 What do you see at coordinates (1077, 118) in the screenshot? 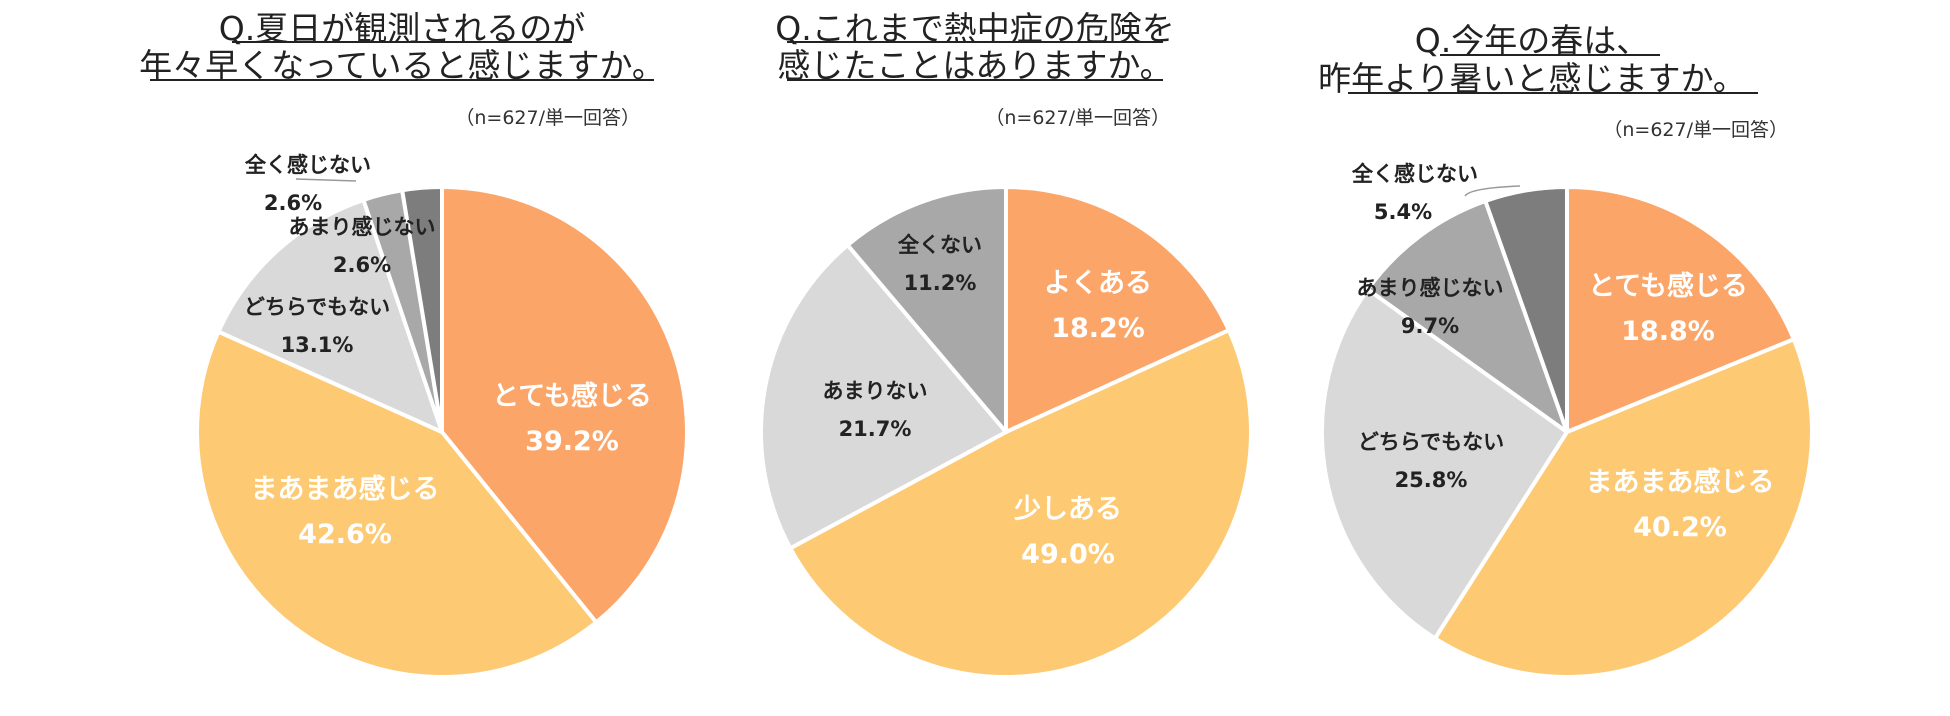
I see `chart-2-sample-note: （n=627/単一回答）` at bounding box center [1077, 118].